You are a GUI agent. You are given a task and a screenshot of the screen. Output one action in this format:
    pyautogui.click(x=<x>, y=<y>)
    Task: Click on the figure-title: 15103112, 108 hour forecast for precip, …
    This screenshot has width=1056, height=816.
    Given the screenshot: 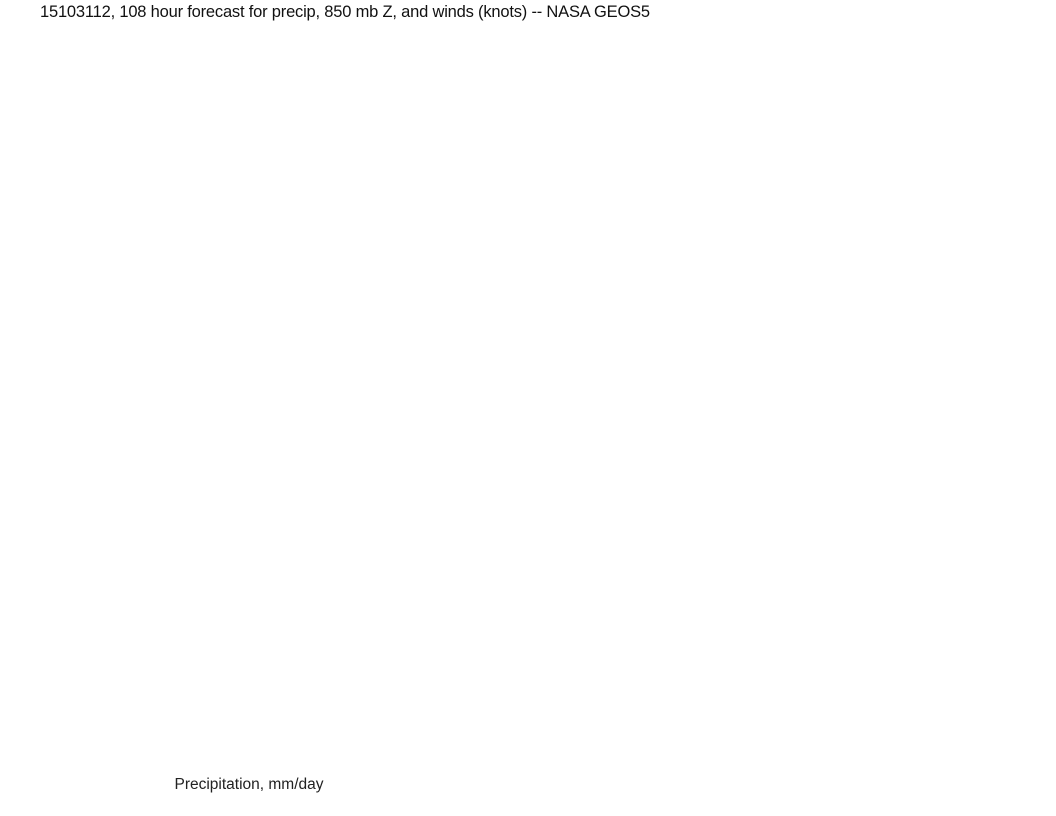 What is the action you would take?
    pyautogui.click(x=345, y=12)
    